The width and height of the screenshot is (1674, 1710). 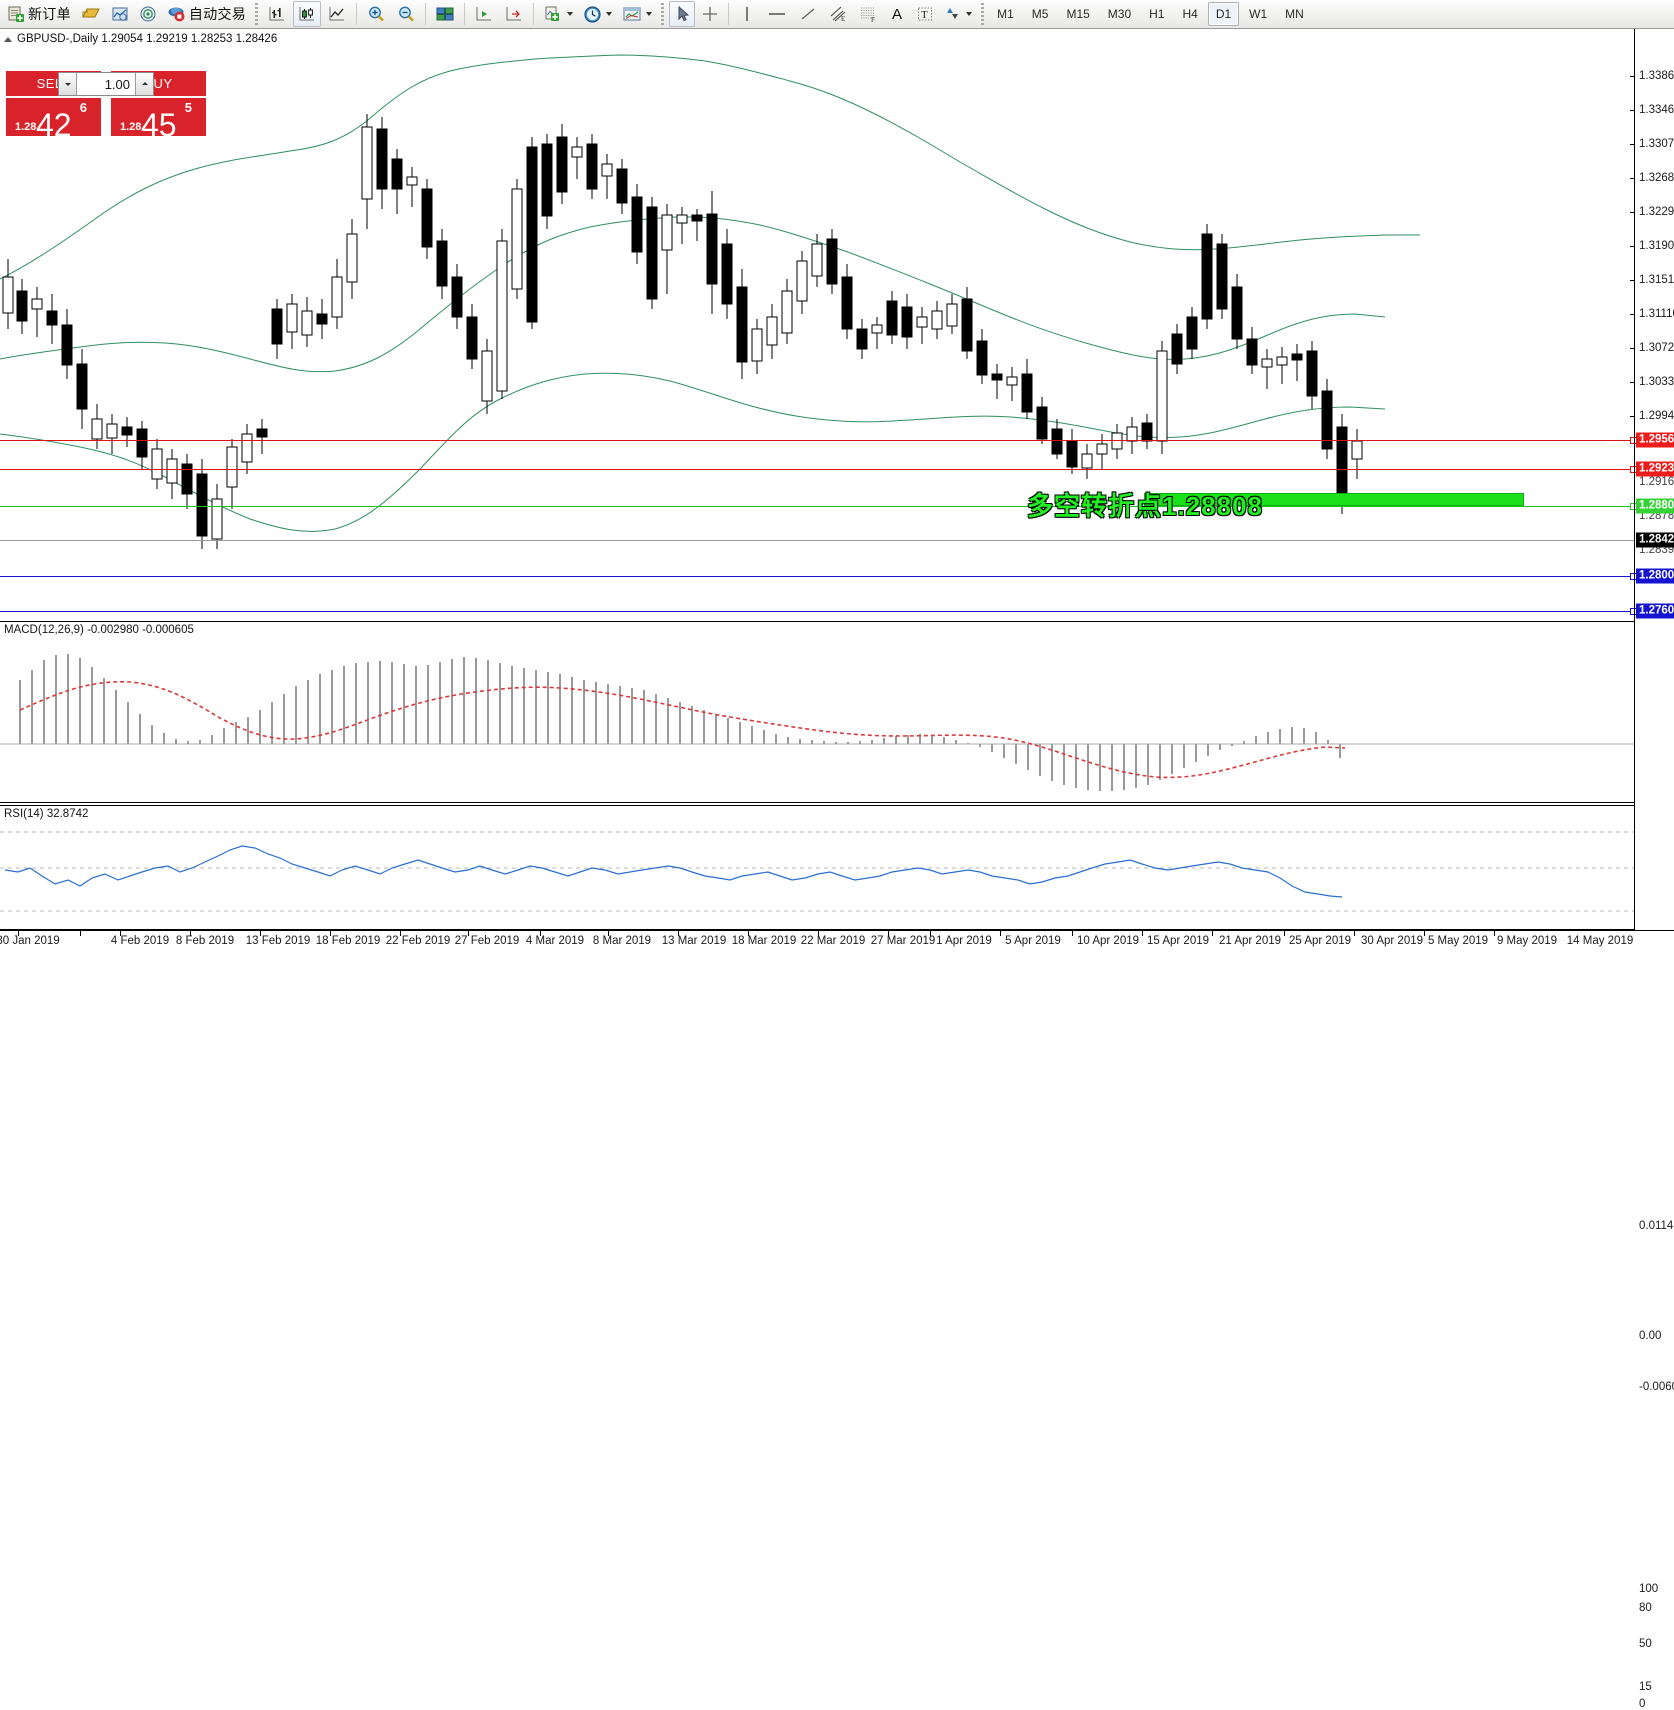 I want to click on chevron-down-icon, so click(x=570, y=14).